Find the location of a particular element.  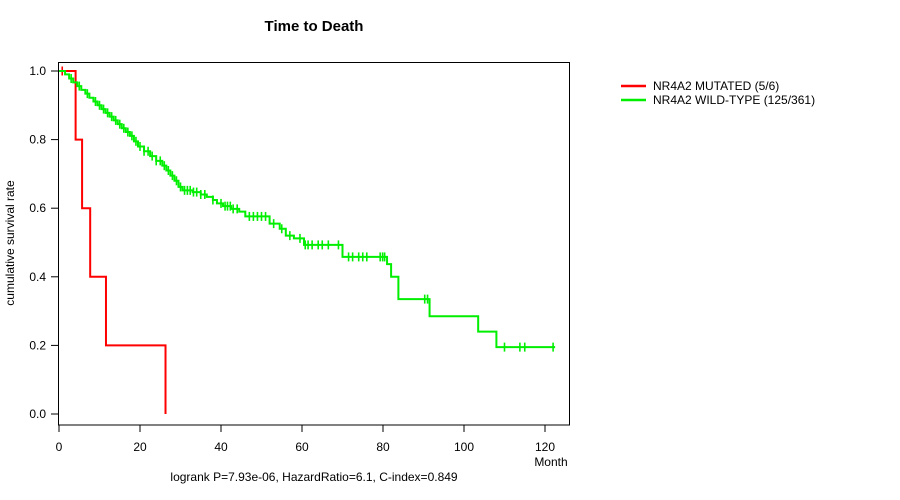

x-tick-label: 20 is located at coordinates (140, 447).